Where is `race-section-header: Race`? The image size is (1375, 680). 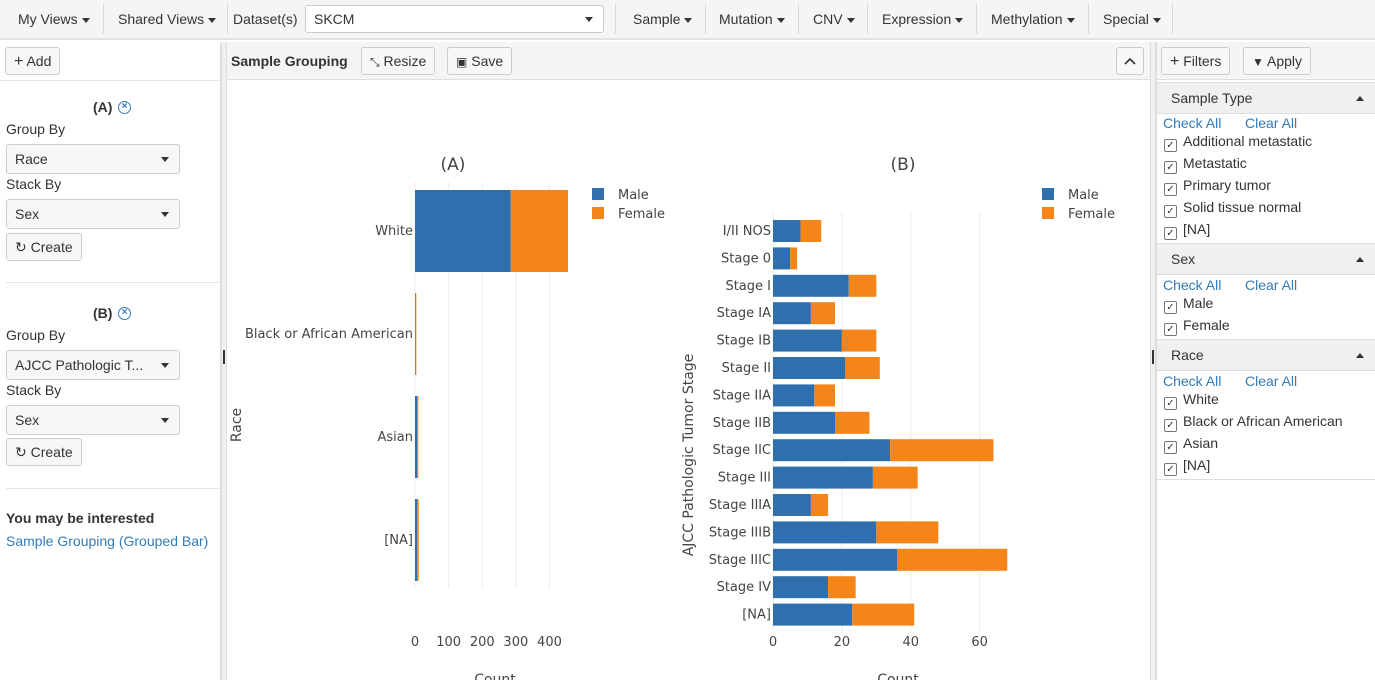 race-section-header: Race is located at coordinates (1266, 355).